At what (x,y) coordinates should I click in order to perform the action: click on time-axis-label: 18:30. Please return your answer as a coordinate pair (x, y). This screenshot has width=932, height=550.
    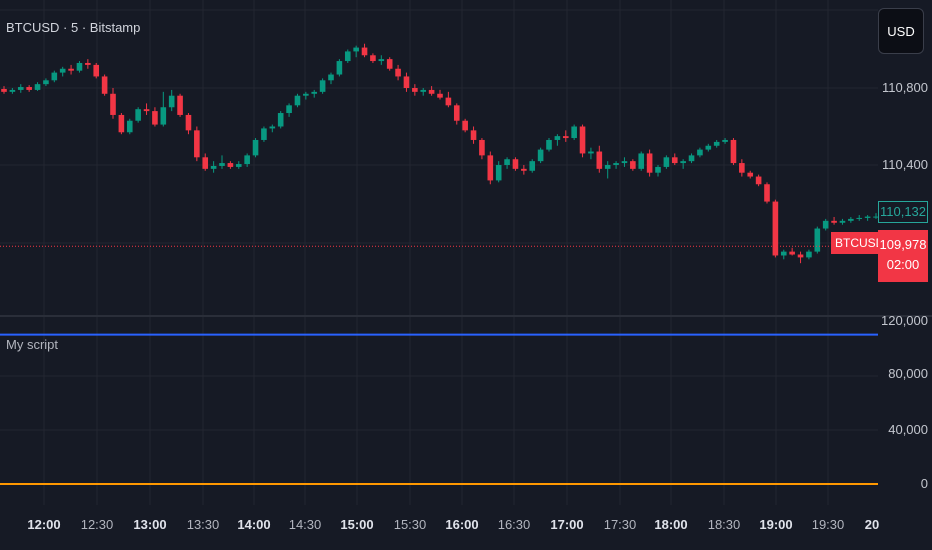
    Looking at the image, I should click on (724, 524).